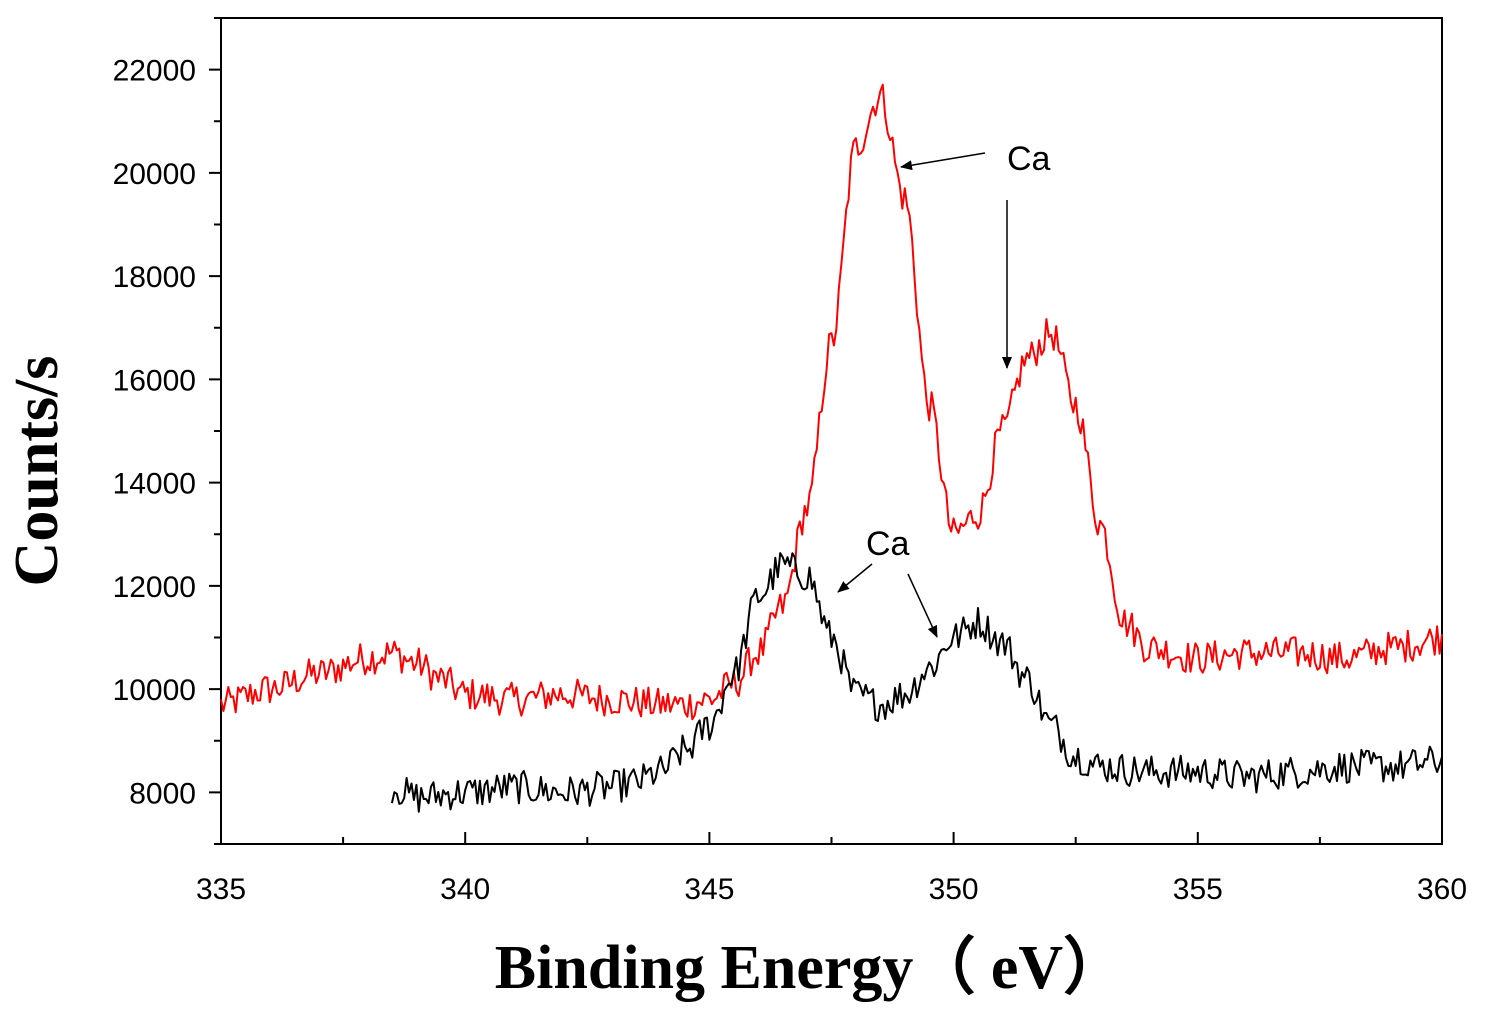 This screenshot has width=1490, height=1017. What do you see at coordinates (154, 380) in the screenshot?
I see `y-tick-label: 16000` at bounding box center [154, 380].